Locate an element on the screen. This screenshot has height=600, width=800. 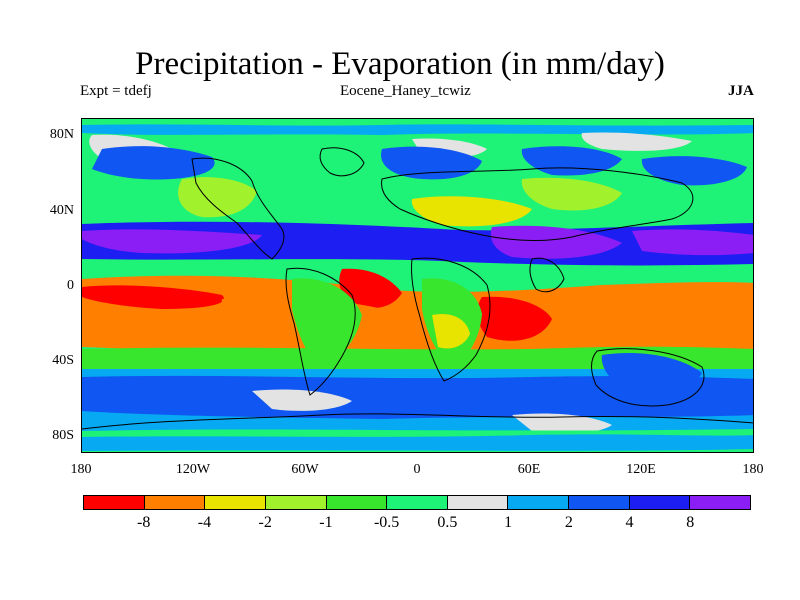
y-tick-40n: 40N is located at coordinates (61, 210).